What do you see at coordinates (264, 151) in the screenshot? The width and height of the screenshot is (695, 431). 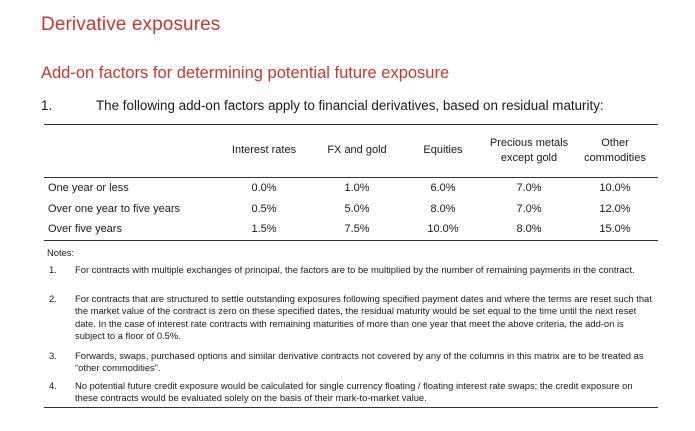 I see `header-interest-rates: Interest rates` at bounding box center [264, 151].